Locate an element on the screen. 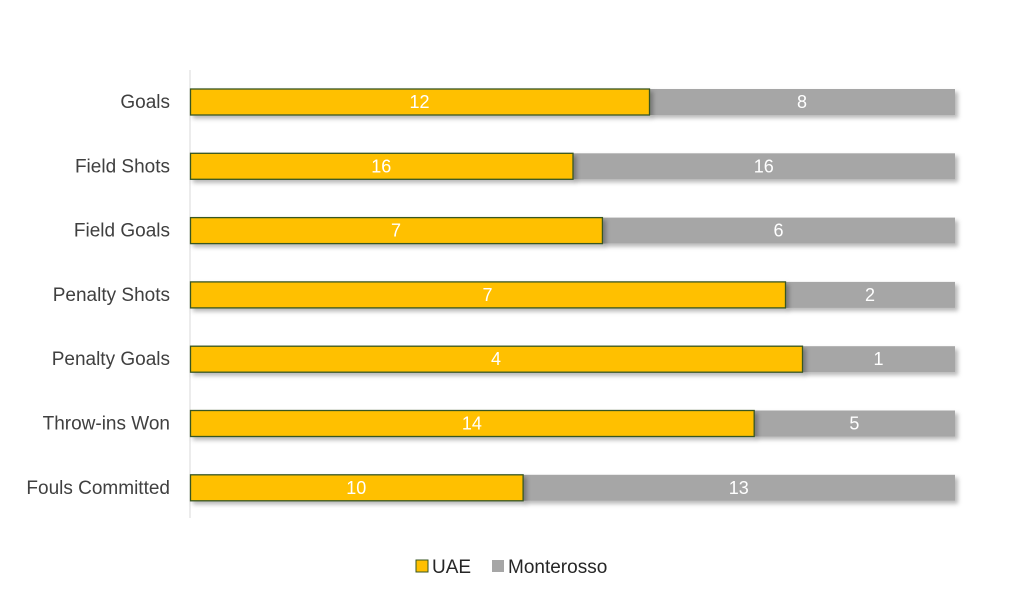  category-label-throw-ins-won: Throw-ins Won is located at coordinates (106, 424).